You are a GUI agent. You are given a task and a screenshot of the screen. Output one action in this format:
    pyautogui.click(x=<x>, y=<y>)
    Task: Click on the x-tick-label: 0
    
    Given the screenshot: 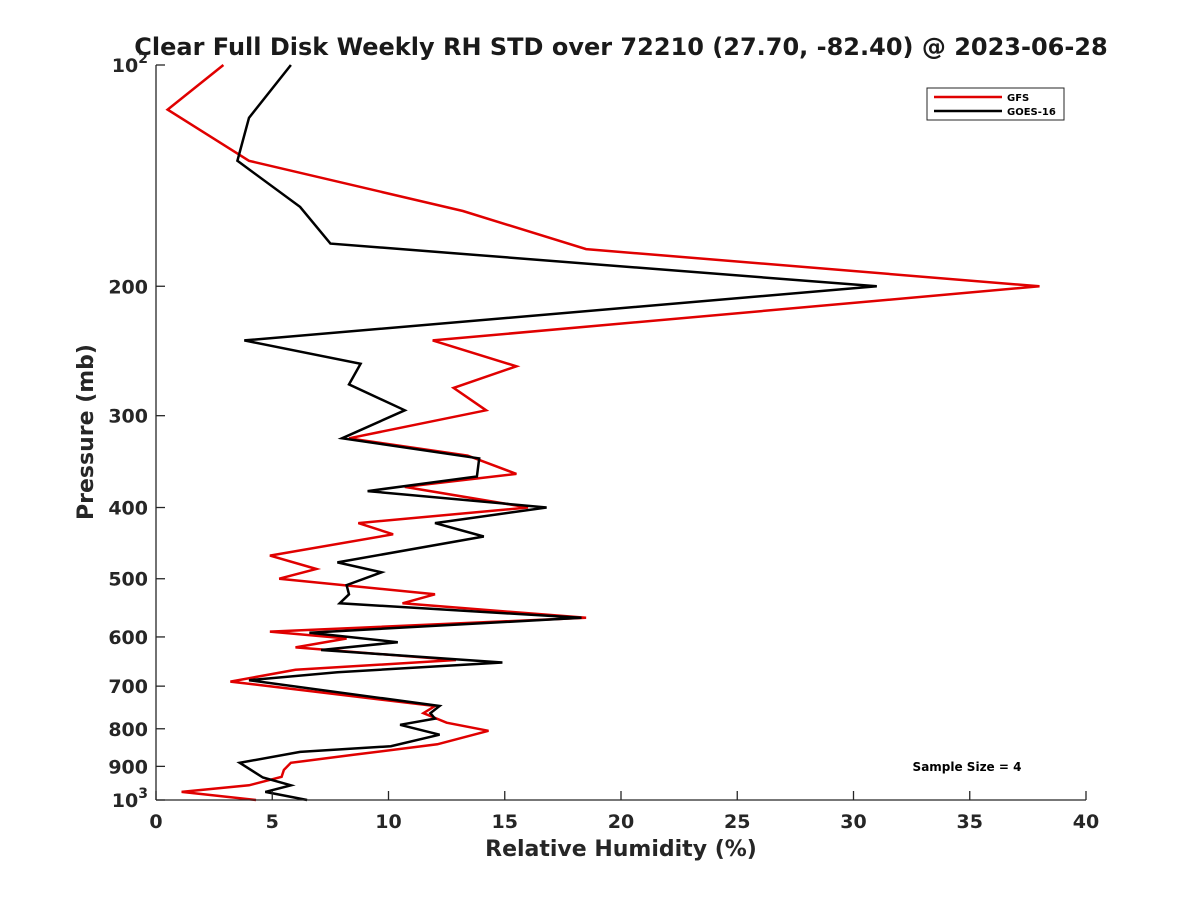 What is the action you would take?
    pyautogui.click(x=155, y=822)
    